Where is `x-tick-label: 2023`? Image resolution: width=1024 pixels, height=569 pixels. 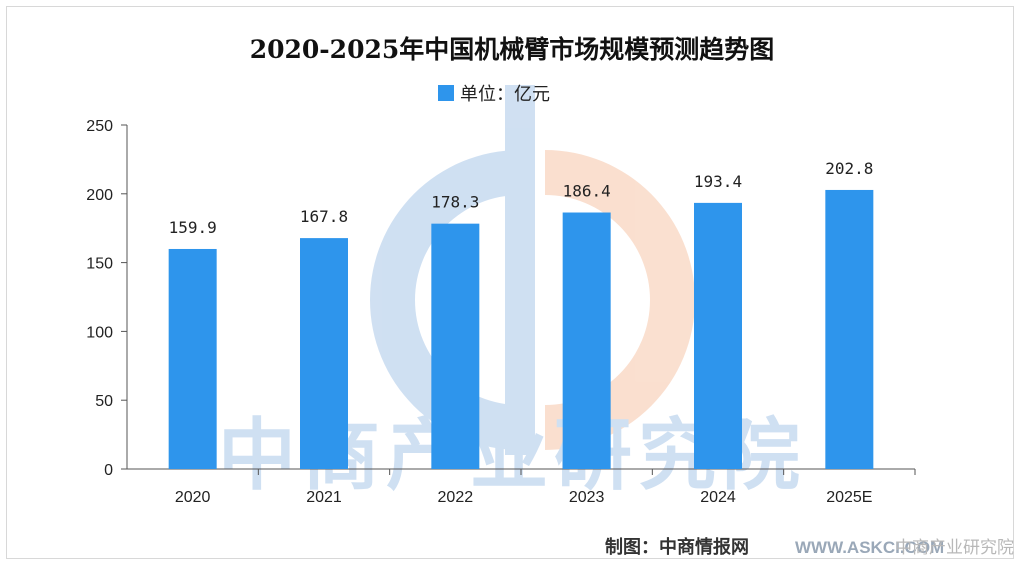 x-tick-label: 2023 is located at coordinates (587, 497).